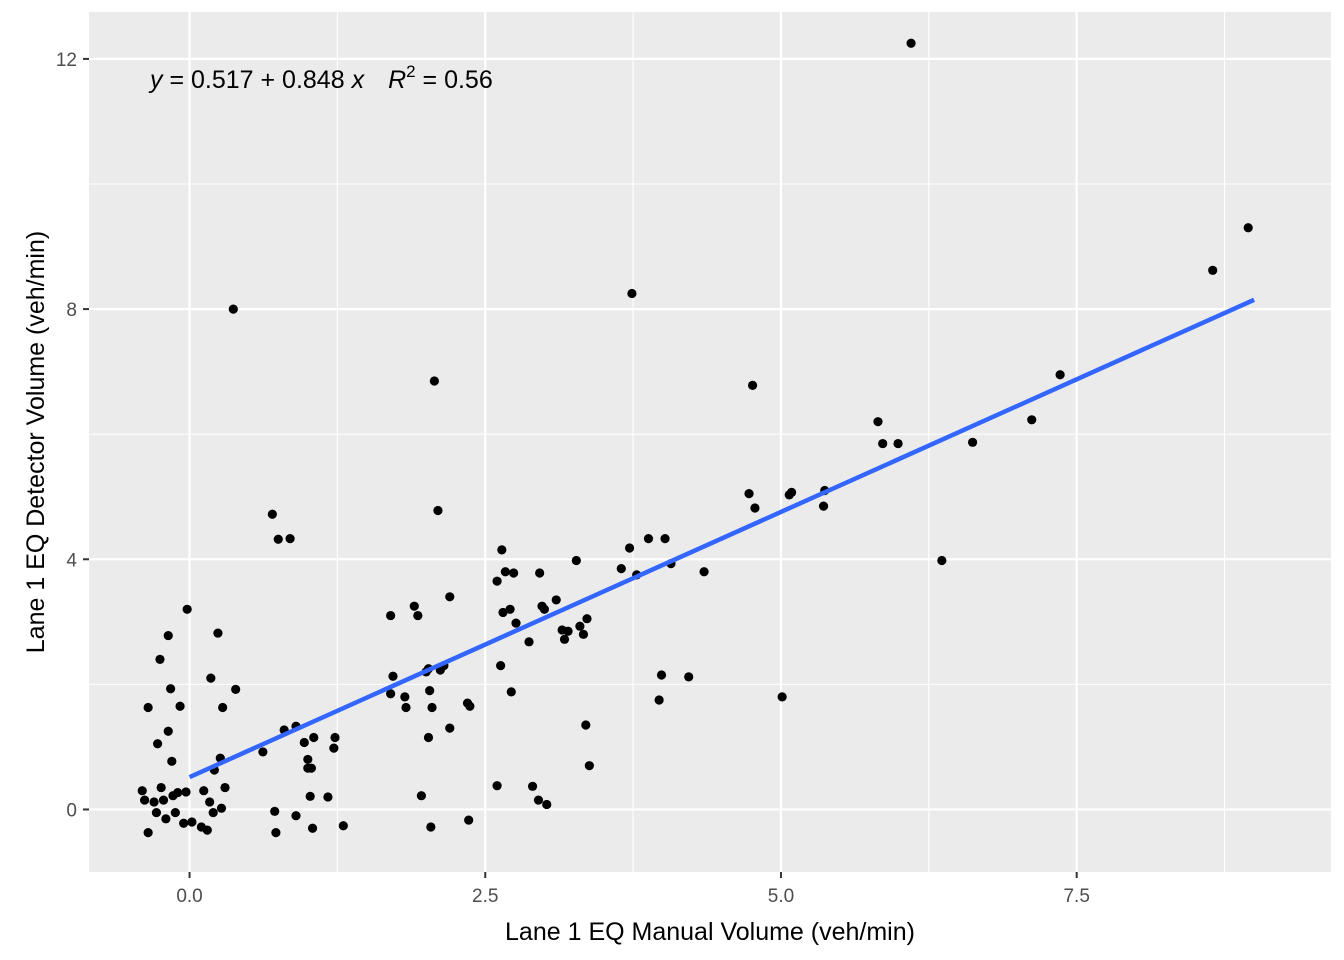 The height and width of the screenshot is (960, 1344). What do you see at coordinates (485, 896) in the screenshot?
I see `x-tick-label: 2.5` at bounding box center [485, 896].